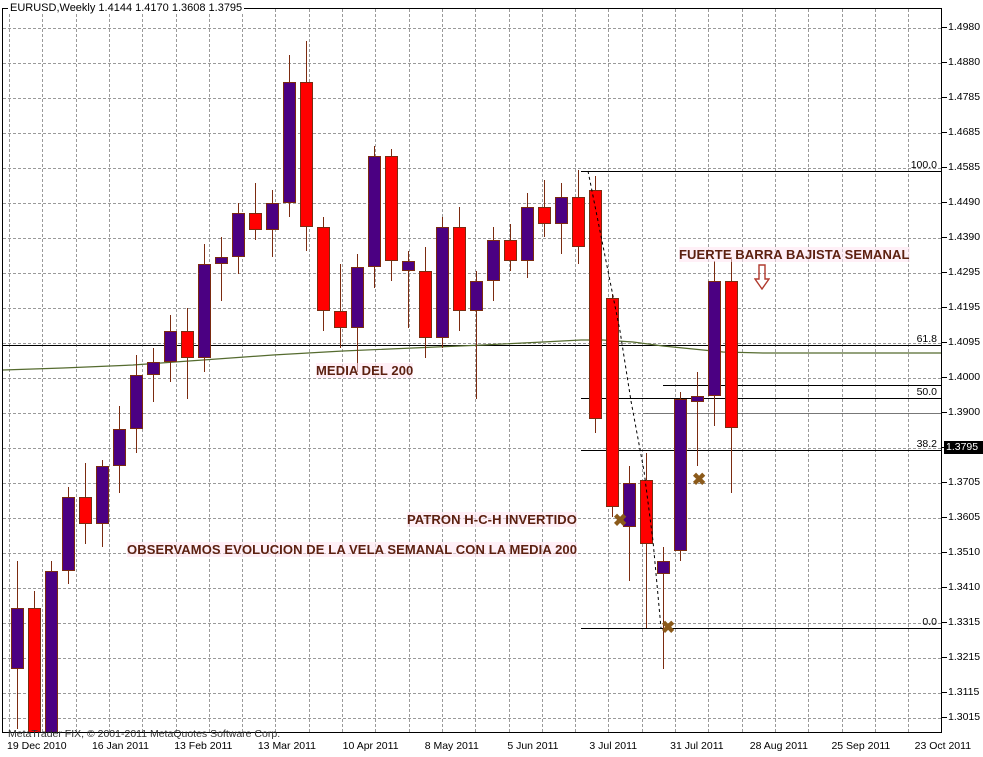 The height and width of the screenshot is (757, 983). What do you see at coordinates (961, 717) in the screenshot?
I see `price-axis-tick: 1.3015` at bounding box center [961, 717].